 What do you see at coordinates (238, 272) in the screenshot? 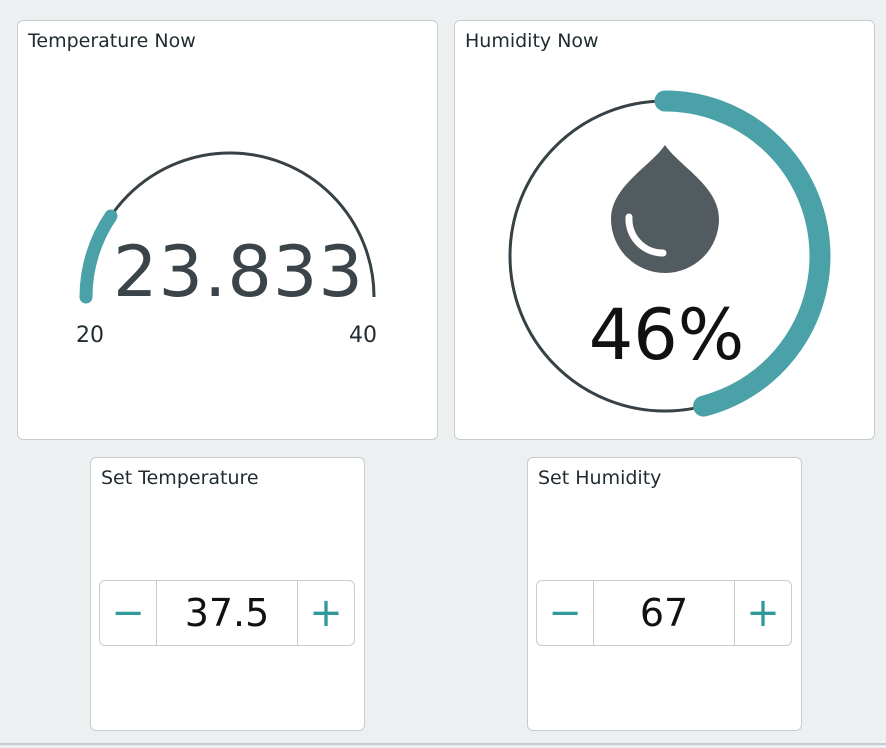
I see `temperature-value: 23.833` at bounding box center [238, 272].